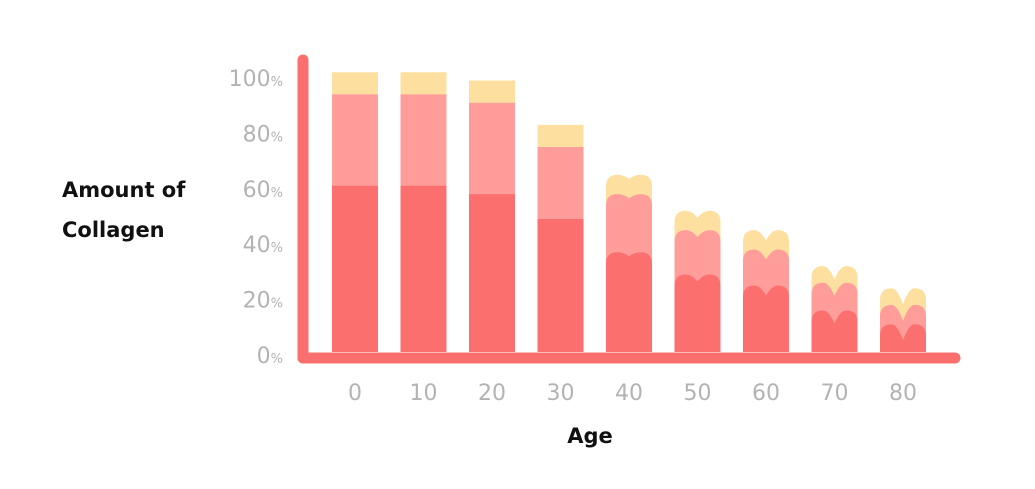  What do you see at coordinates (492, 393) in the screenshot?
I see `x-tick-label: 20` at bounding box center [492, 393].